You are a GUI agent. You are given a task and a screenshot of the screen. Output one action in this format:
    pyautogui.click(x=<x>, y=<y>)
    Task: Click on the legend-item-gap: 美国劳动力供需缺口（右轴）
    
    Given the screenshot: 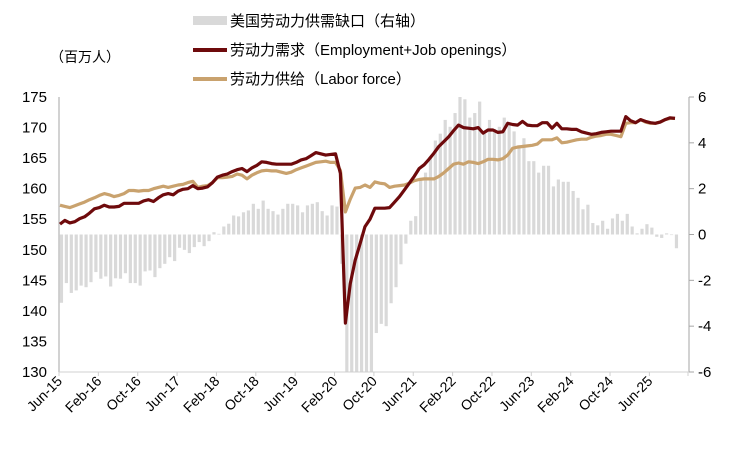 What is the action you would take?
    pyautogui.click(x=354, y=20)
    